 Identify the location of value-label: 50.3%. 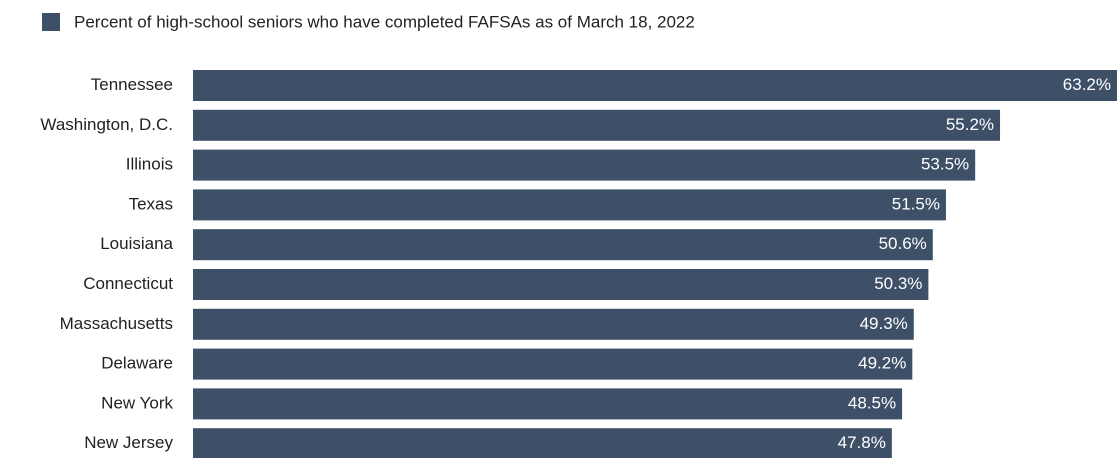
(898, 283).